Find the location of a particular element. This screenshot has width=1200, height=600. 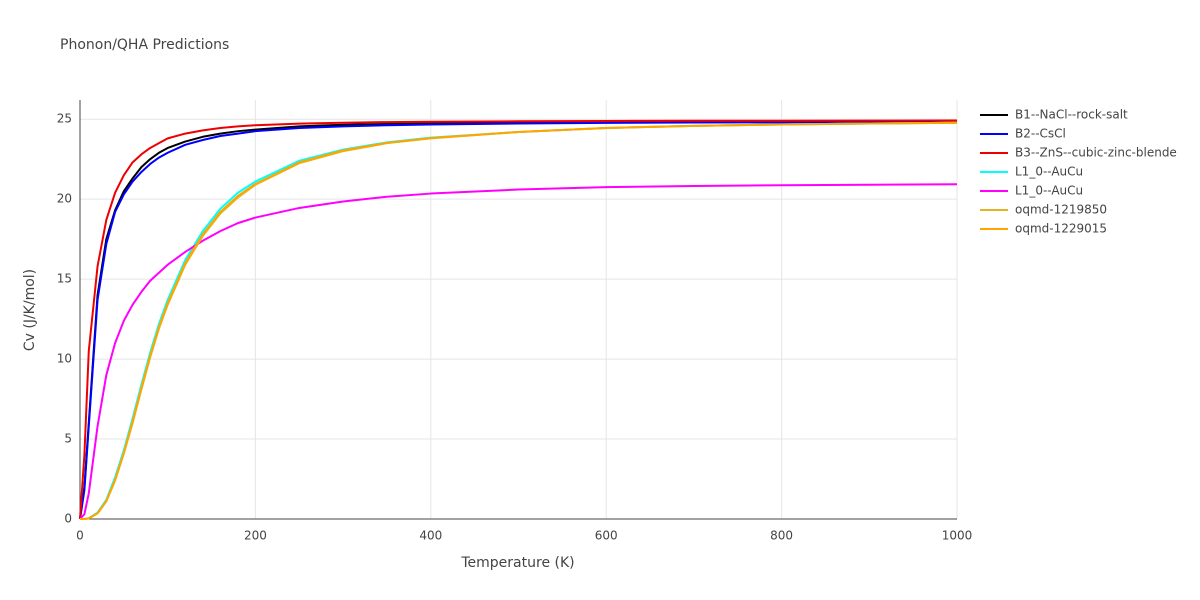

y-tick-label: 20 is located at coordinates (64, 199).